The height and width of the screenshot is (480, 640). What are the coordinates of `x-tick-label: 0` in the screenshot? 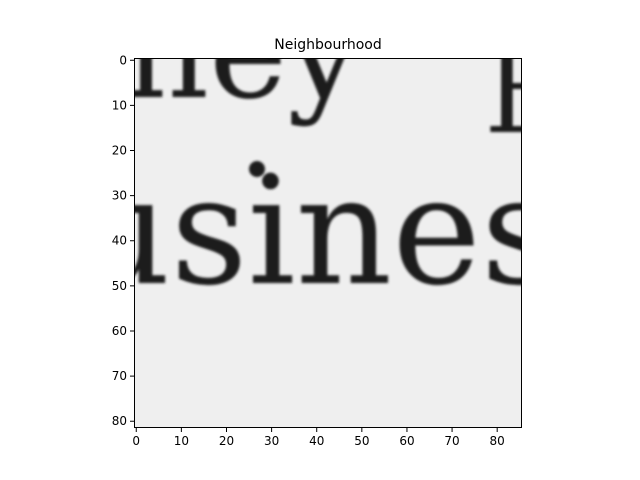 It's located at (136, 441).